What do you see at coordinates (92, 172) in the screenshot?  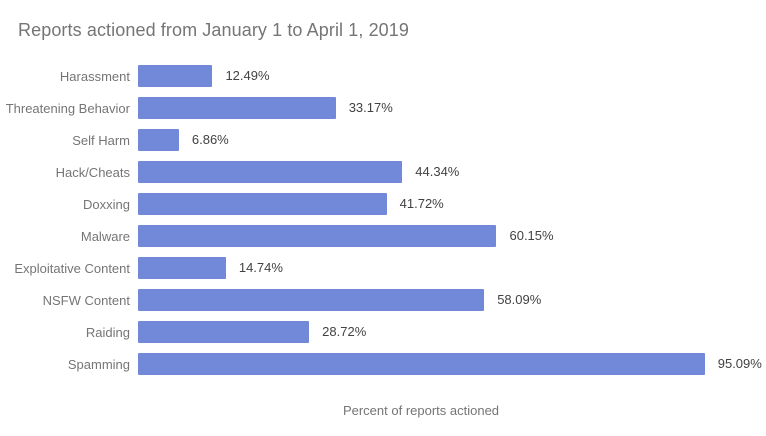 I see `category-label: Hack/Cheats` at bounding box center [92, 172].